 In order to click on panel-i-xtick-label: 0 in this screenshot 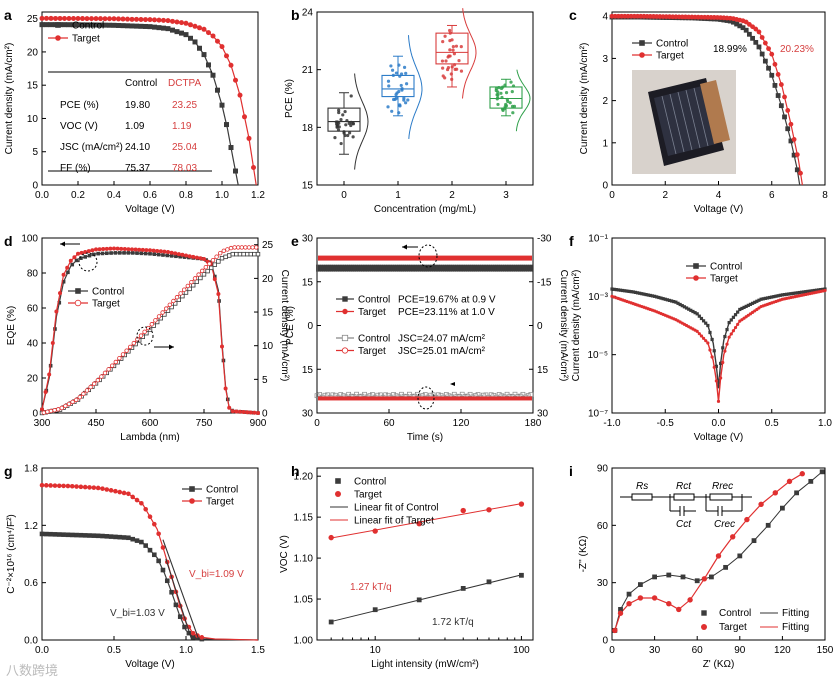, I will do `click(612, 650)`.